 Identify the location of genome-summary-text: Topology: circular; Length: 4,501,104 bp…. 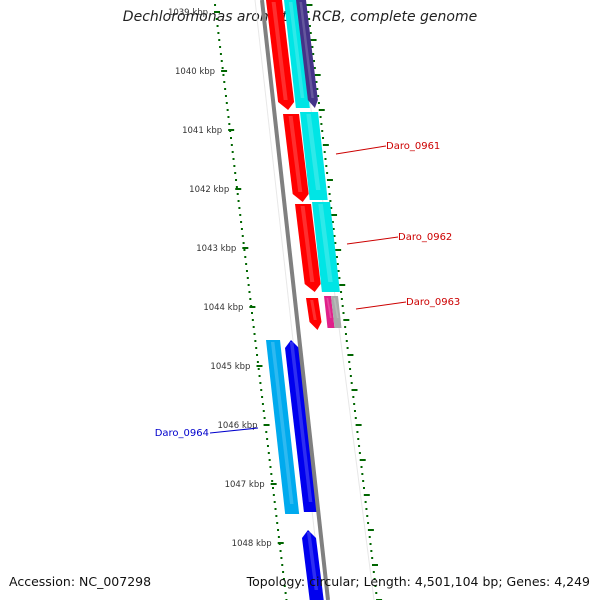
(418, 581).